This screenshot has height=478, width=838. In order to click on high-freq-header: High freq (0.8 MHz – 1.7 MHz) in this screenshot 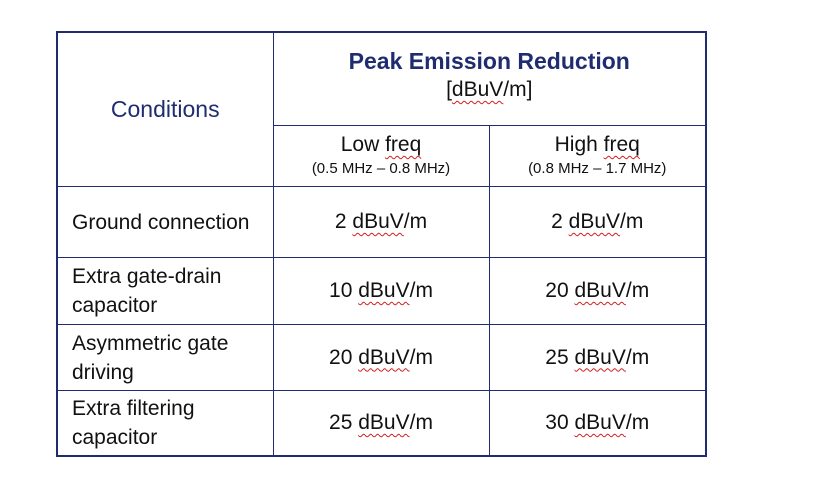, I will do `click(597, 156)`.